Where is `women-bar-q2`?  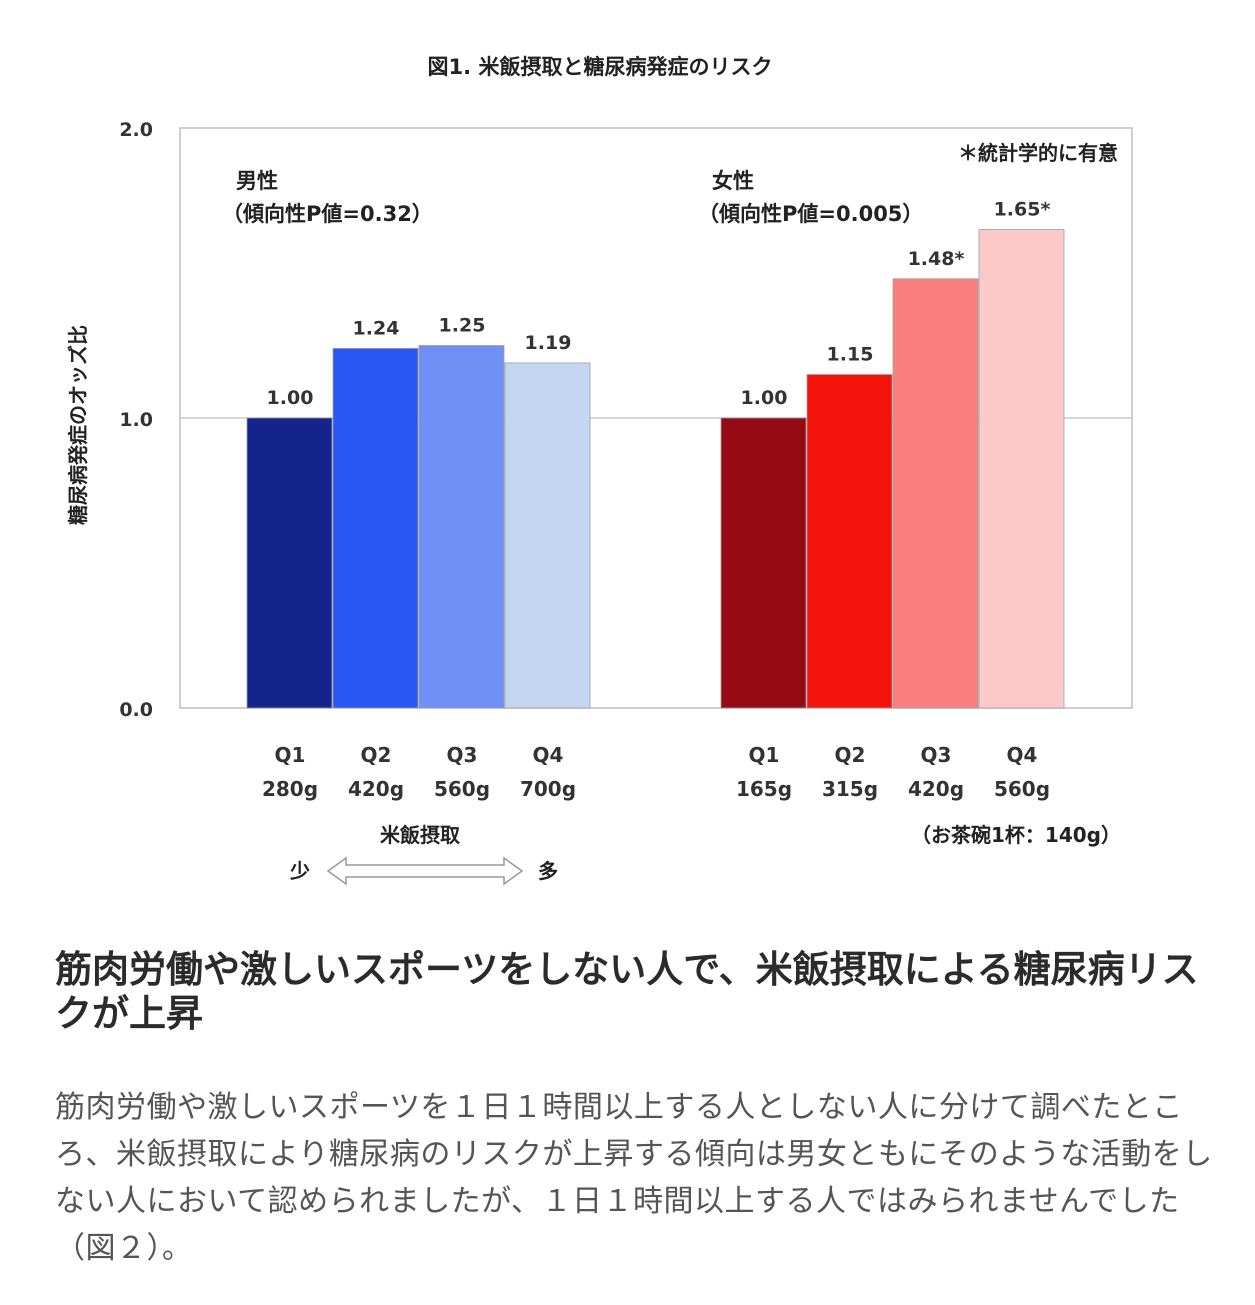
women-bar-q2 is located at coordinates (849, 541).